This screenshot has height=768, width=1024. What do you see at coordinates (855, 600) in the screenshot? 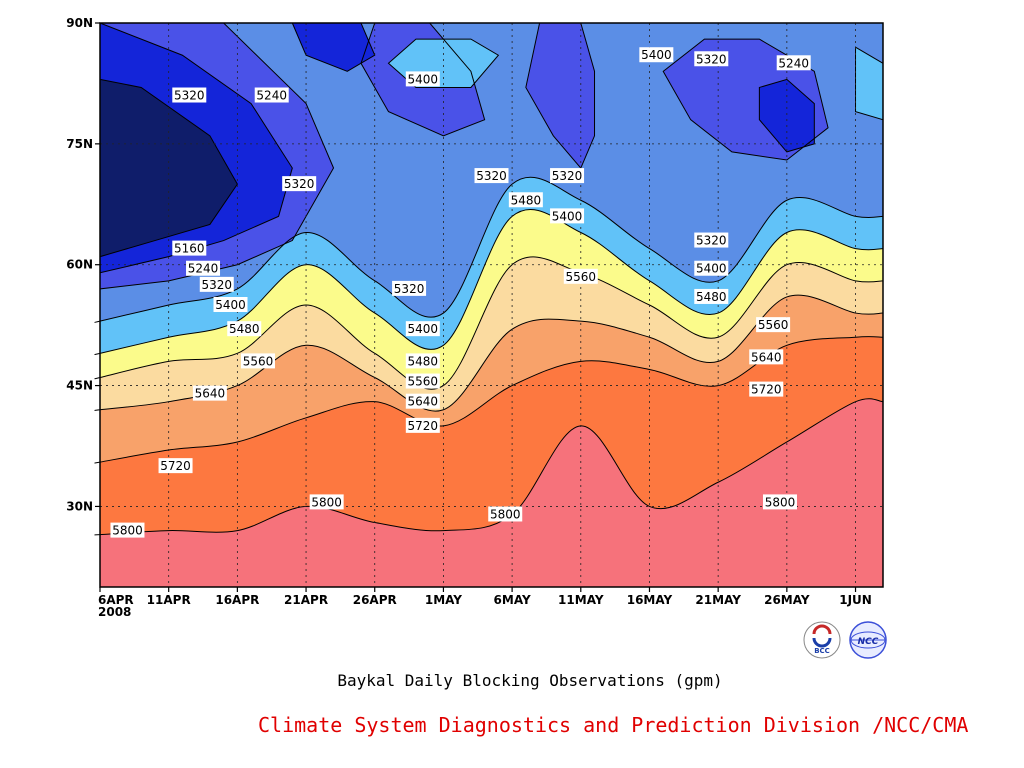
I see `x-tick-label: 1JUN` at bounding box center [855, 600].